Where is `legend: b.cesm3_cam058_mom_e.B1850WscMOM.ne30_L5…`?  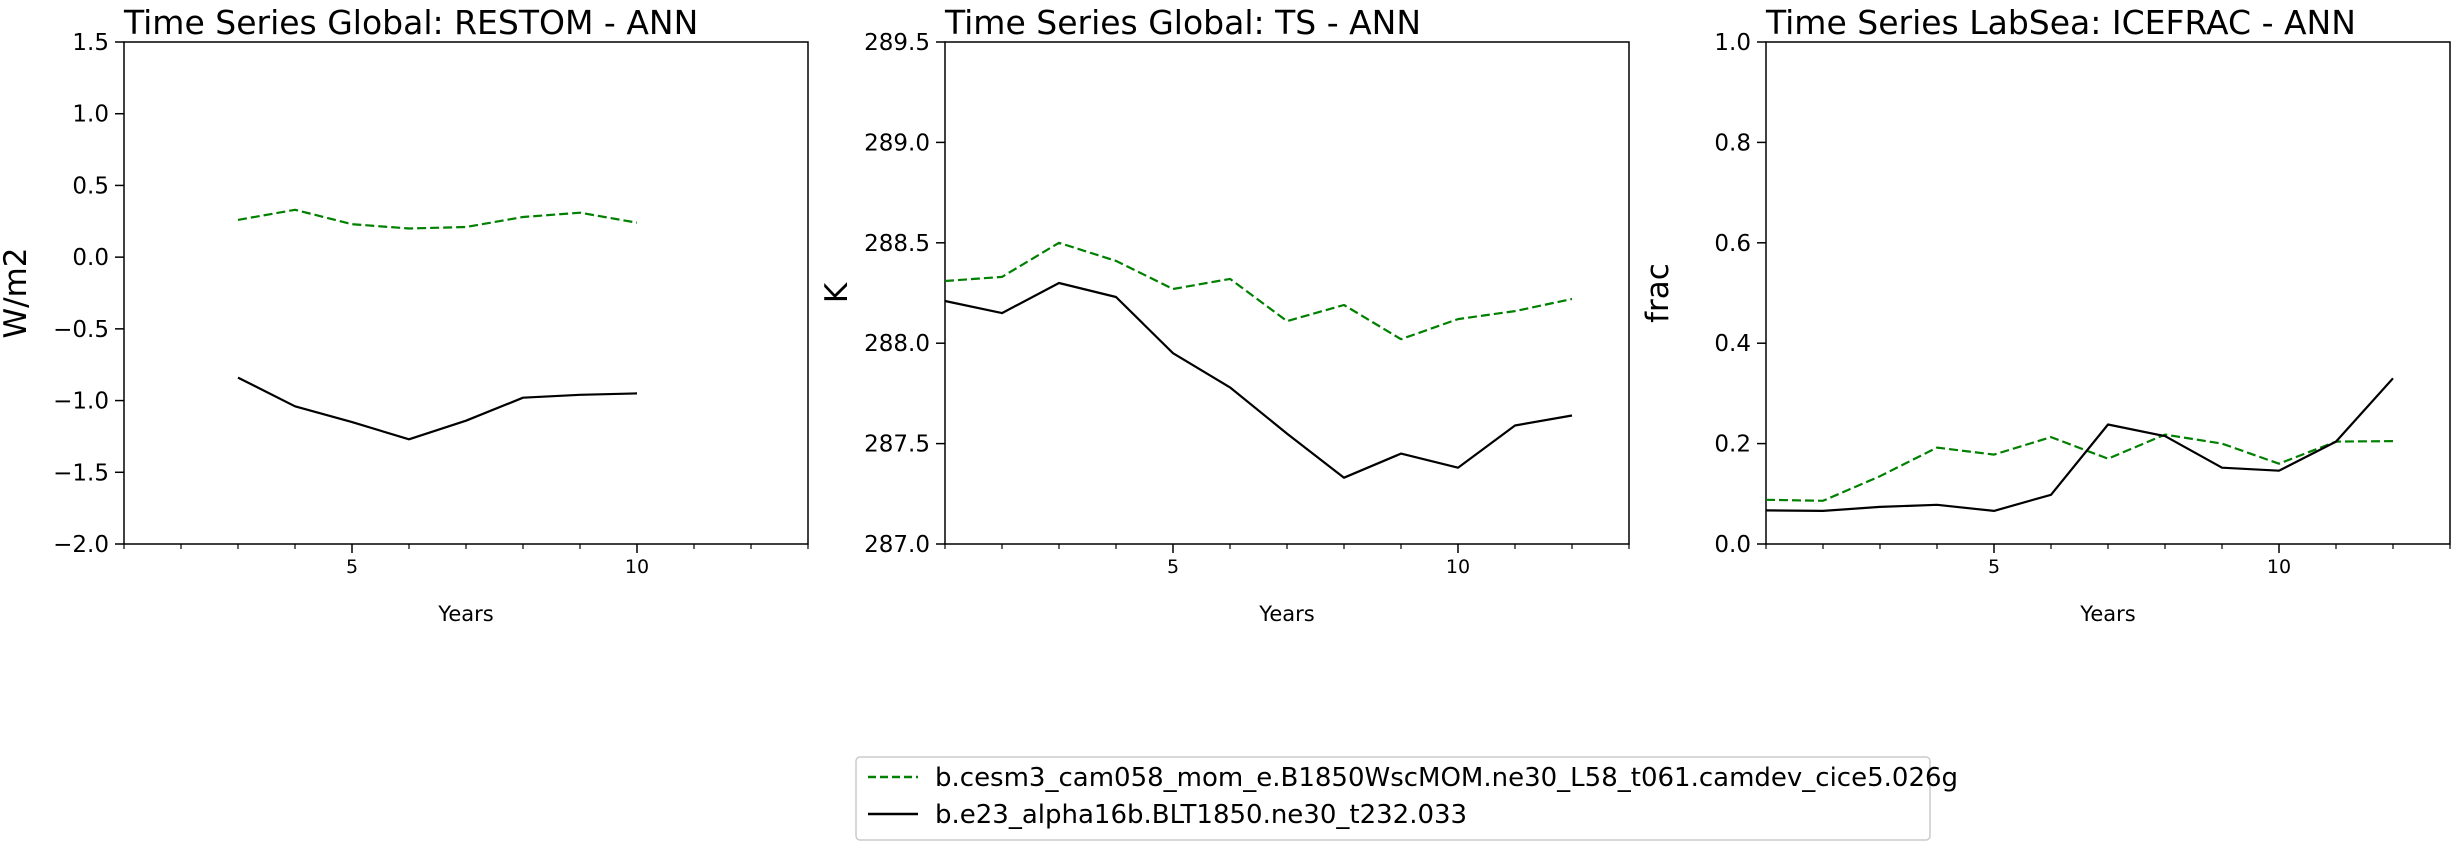 legend: b.cesm3_cam058_mom_e.B1850WscMOM.ne30_L5… is located at coordinates (1406, 798).